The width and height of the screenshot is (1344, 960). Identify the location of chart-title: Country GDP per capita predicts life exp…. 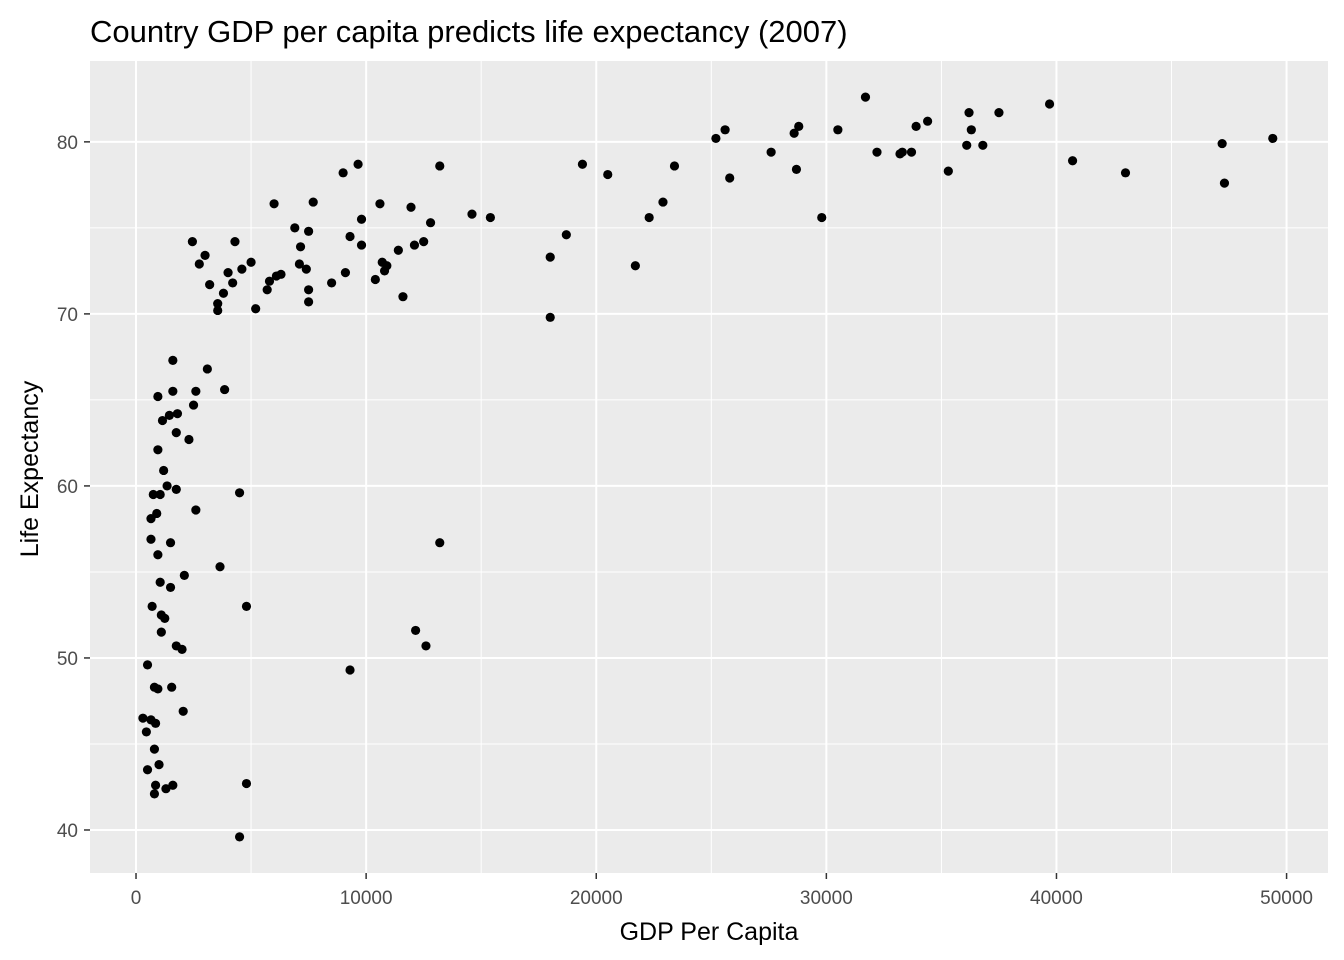
(469, 31).